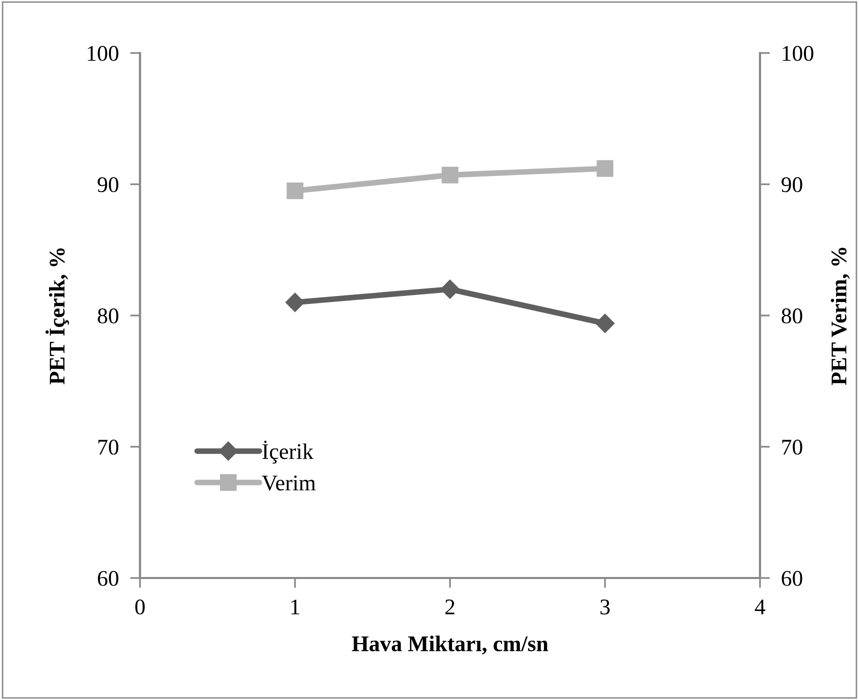 The width and height of the screenshot is (859, 700). Describe the element at coordinates (57, 316) in the screenshot. I see `y-axis-title: PET İçerik, %` at that location.